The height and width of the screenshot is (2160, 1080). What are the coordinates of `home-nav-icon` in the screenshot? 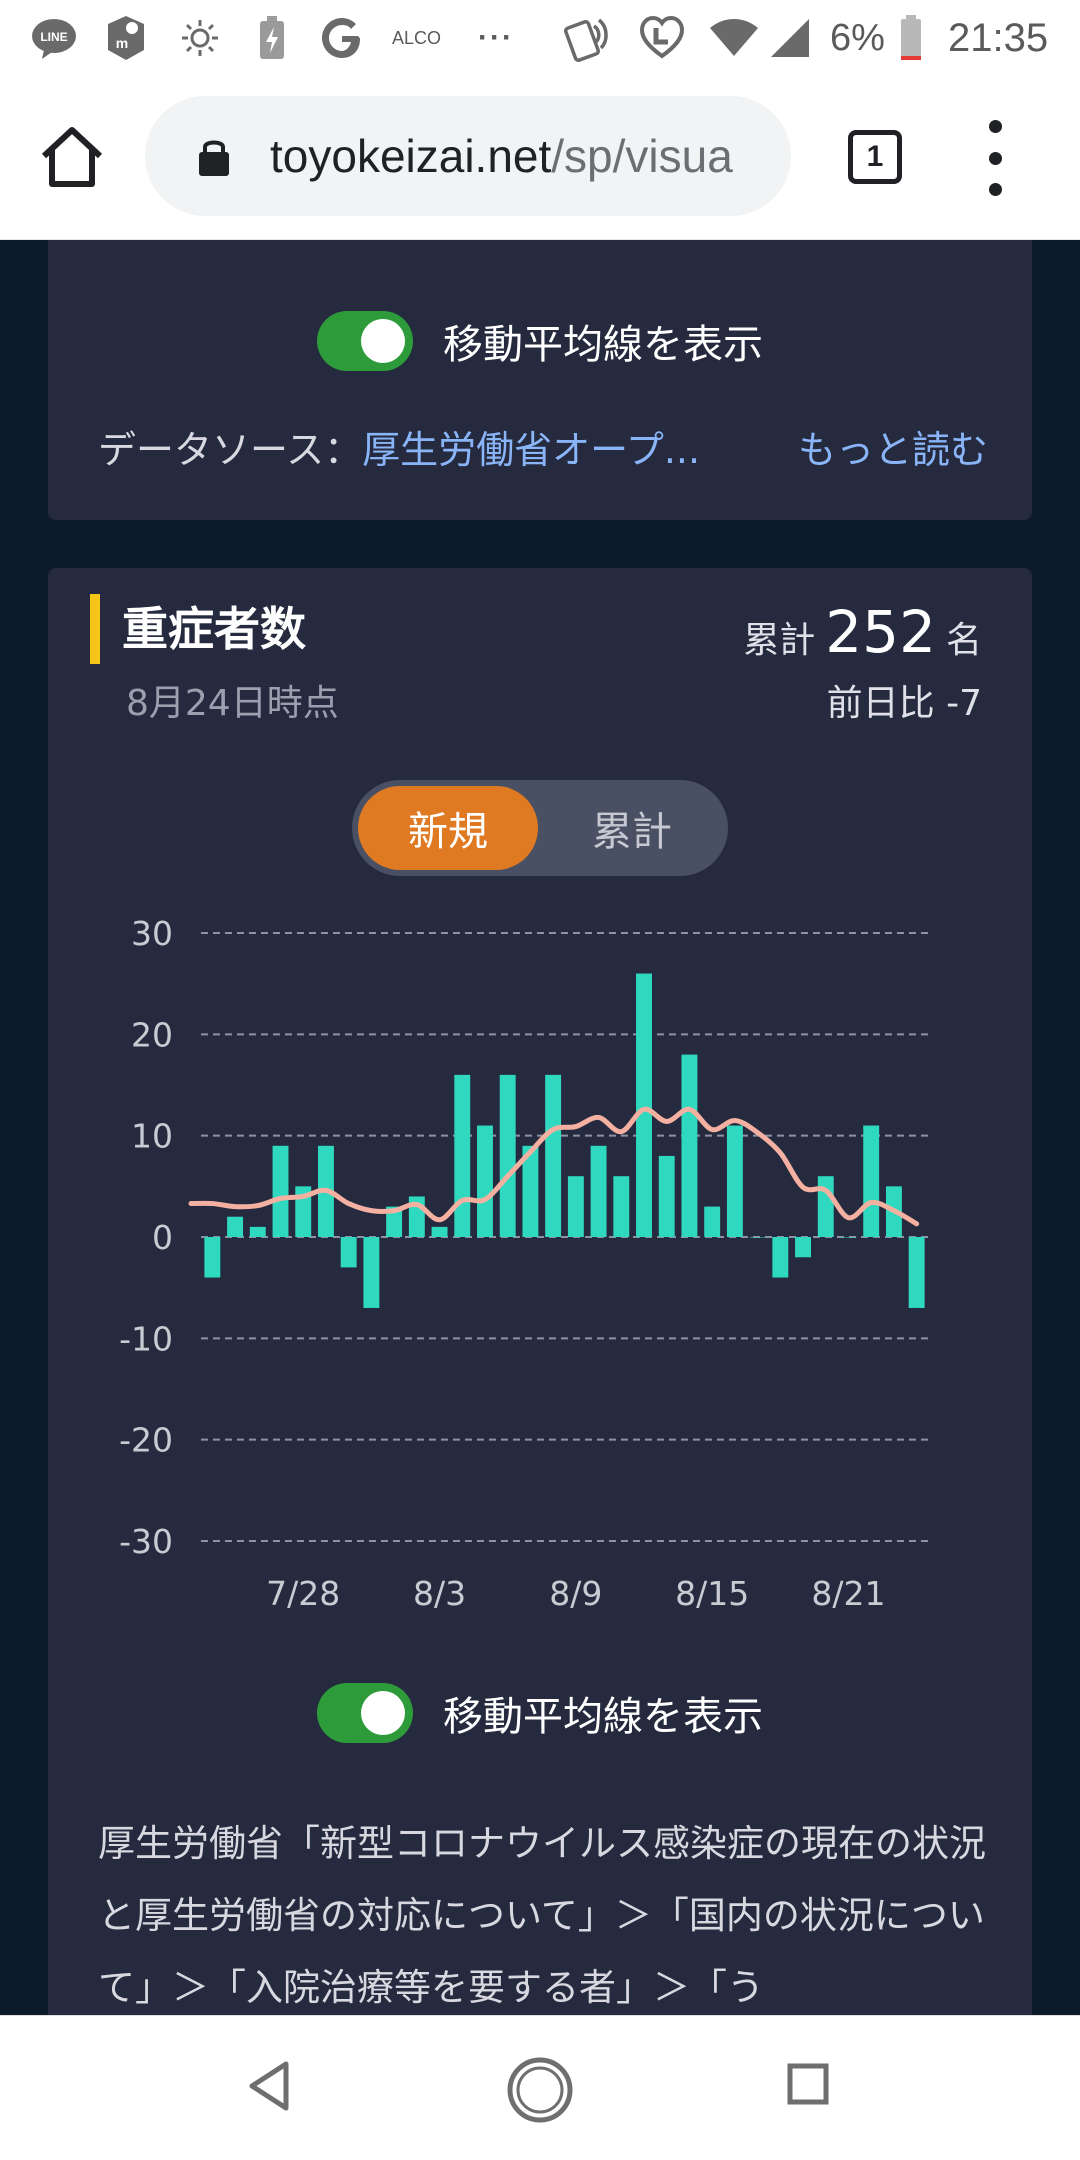 It's located at (540, 2090).